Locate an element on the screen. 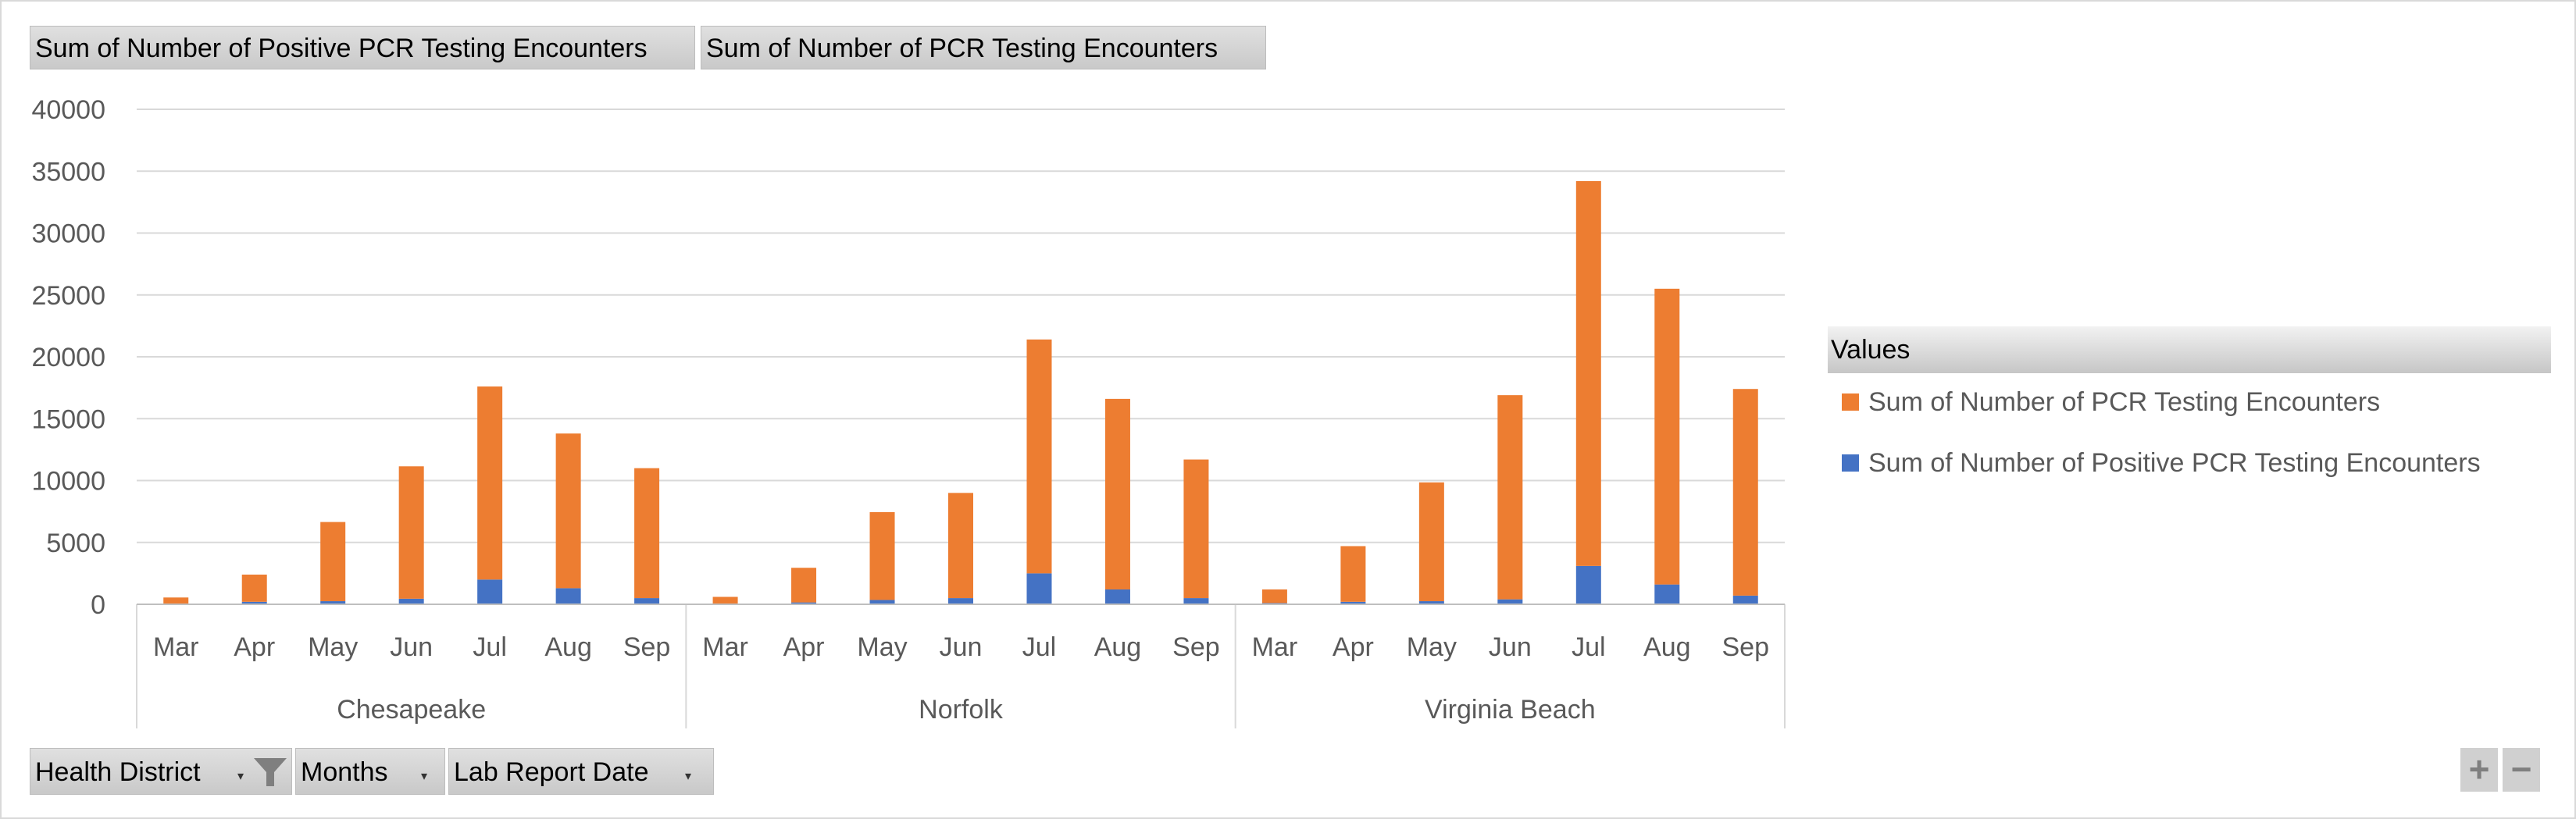 The width and height of the screenshot is (2576, 819). y-tick-label: 35000 is located at coordinates (68, 172).